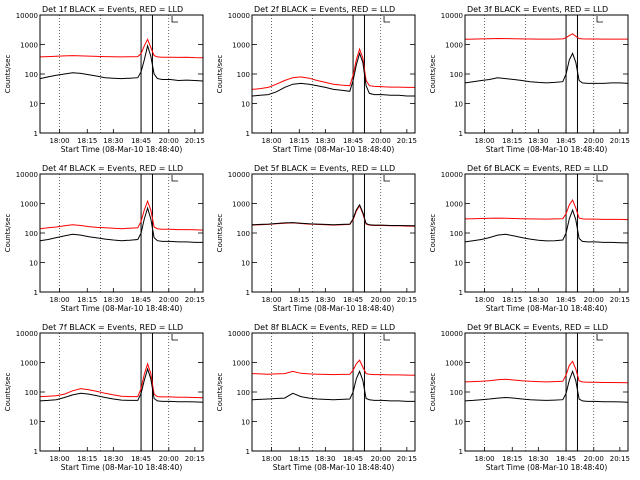 The width and height of the screenshot is (640, 480). Describe the element at coordinates (112, 327) in the screenshot. I see `panel-title: Det 7f BLACK = Events, RED = LLD` at that location.